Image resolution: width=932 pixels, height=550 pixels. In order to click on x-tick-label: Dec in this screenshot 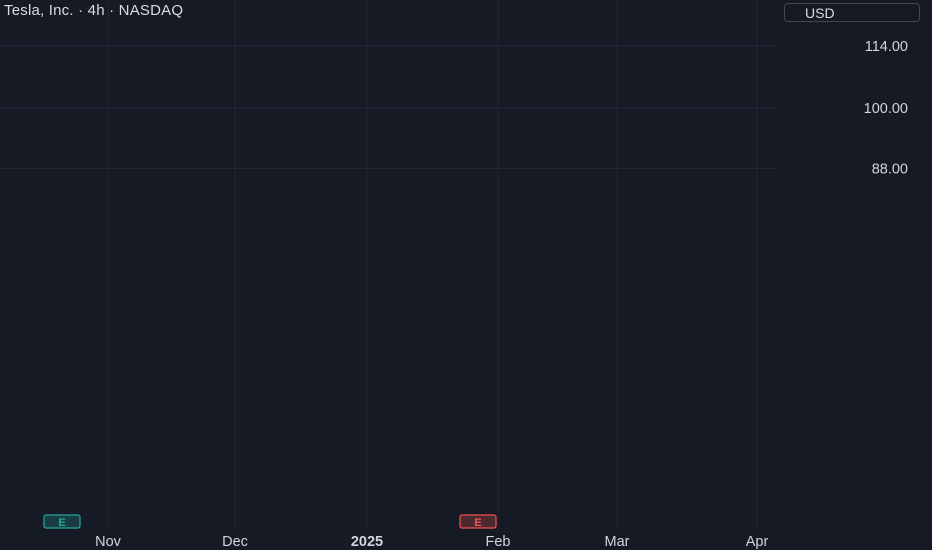, I will do `click(235, 542)`.